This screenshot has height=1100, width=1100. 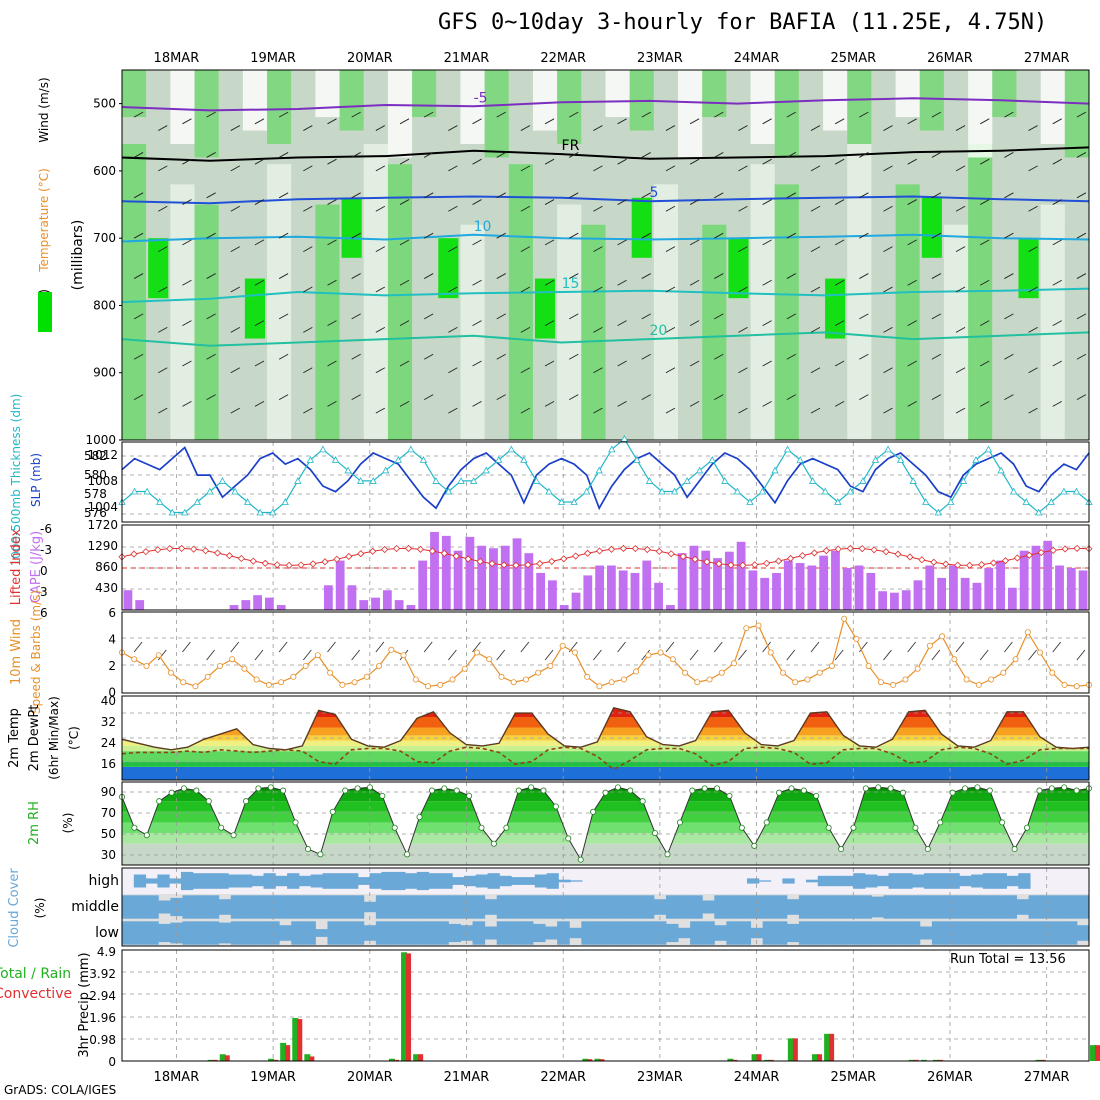 What do you see at coordinates (46, 529) in the screenshot?
I see `li-tick-label: -6` at bounding box center [46, 529].